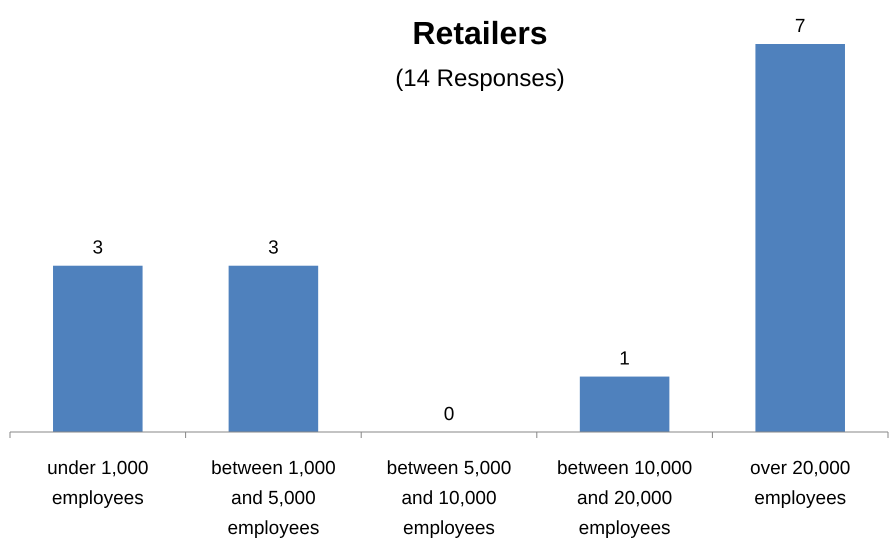  What do you see at coordinates (624, 498) in the screenshot?
I see `x-tick-label: between 10,000 and 20,000 employees` at bounding box center [624, 498].